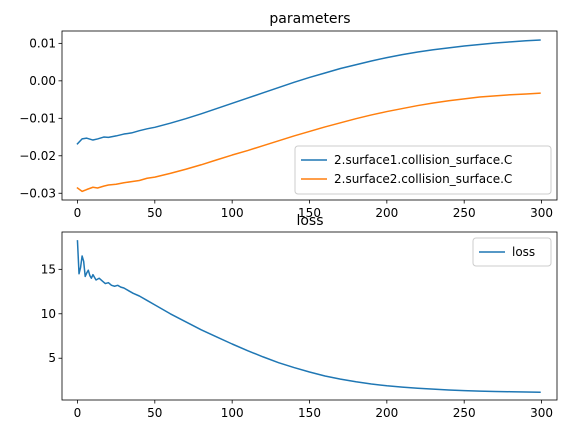 The width and height of the screenshot is (568, 435). I want to click on y-tick-label: −0.02, so click(37, 156).